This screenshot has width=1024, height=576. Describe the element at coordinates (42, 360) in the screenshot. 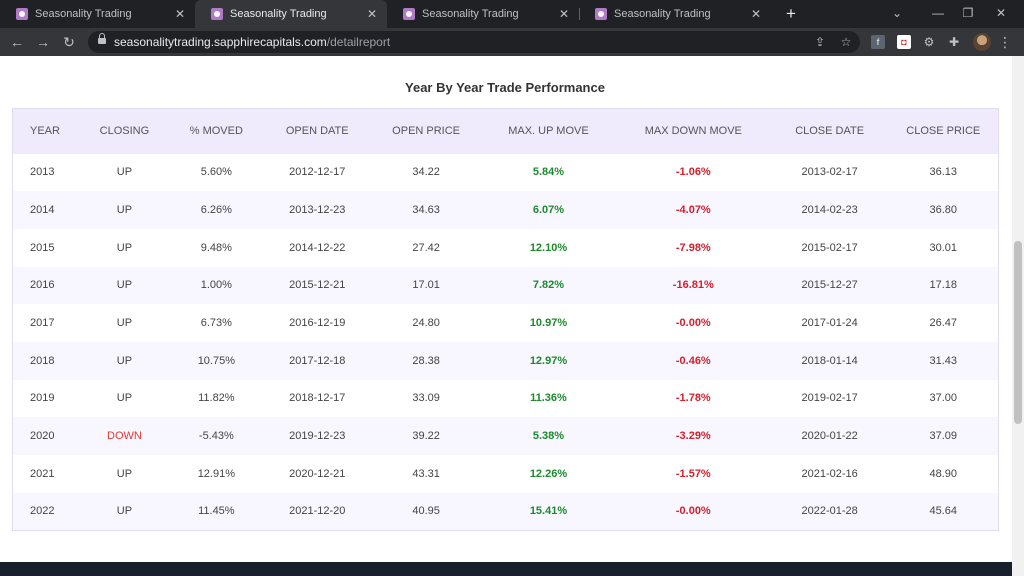

I see `cell-year: 2018` at that location.